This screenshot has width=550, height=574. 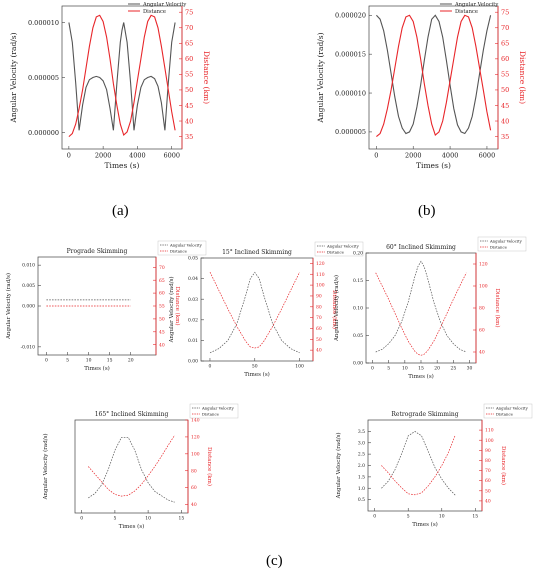 I want to click on y-left-tick-label: 0.000, so click(x=28, y=307).